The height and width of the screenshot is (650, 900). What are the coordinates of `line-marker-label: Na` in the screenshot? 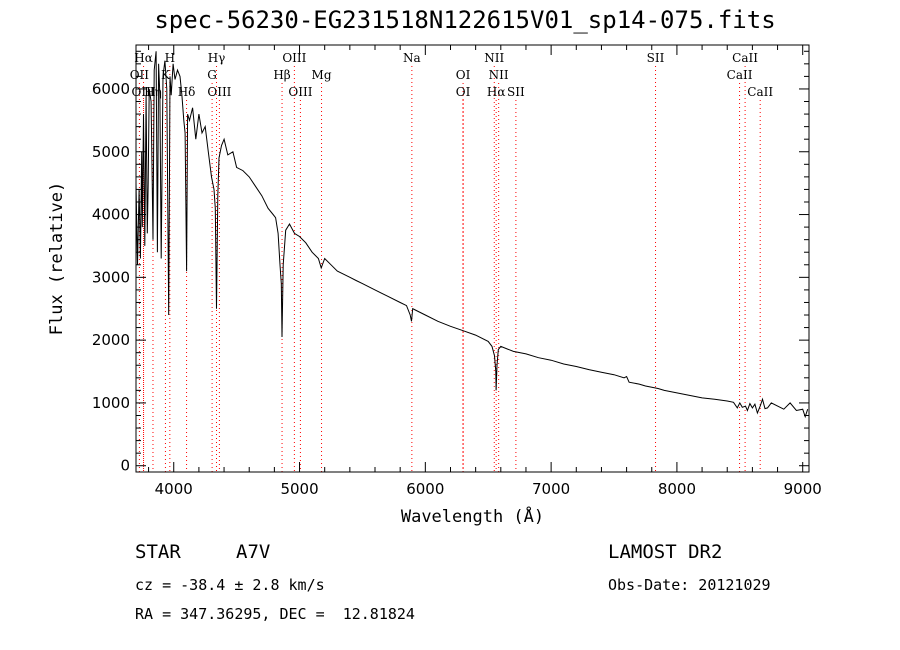 It's located at (412, 58).